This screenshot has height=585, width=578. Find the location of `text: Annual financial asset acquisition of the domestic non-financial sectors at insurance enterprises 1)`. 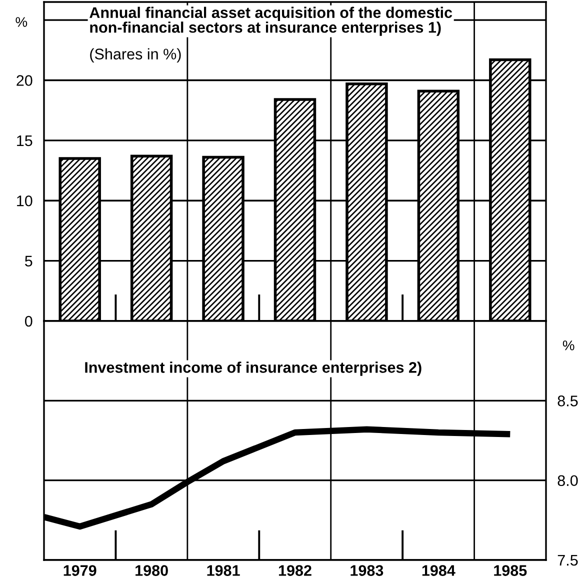

text: Annual financial asset acquisition of the domestic non-financial sectors at insurance enterprises 1) is located at coordinates (271, 21).